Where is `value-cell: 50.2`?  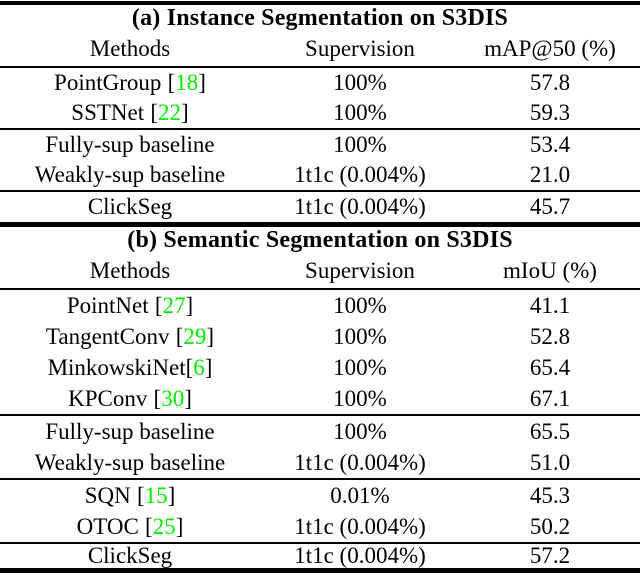
value-cell: 50.2 is located at coordinates (550, 526).